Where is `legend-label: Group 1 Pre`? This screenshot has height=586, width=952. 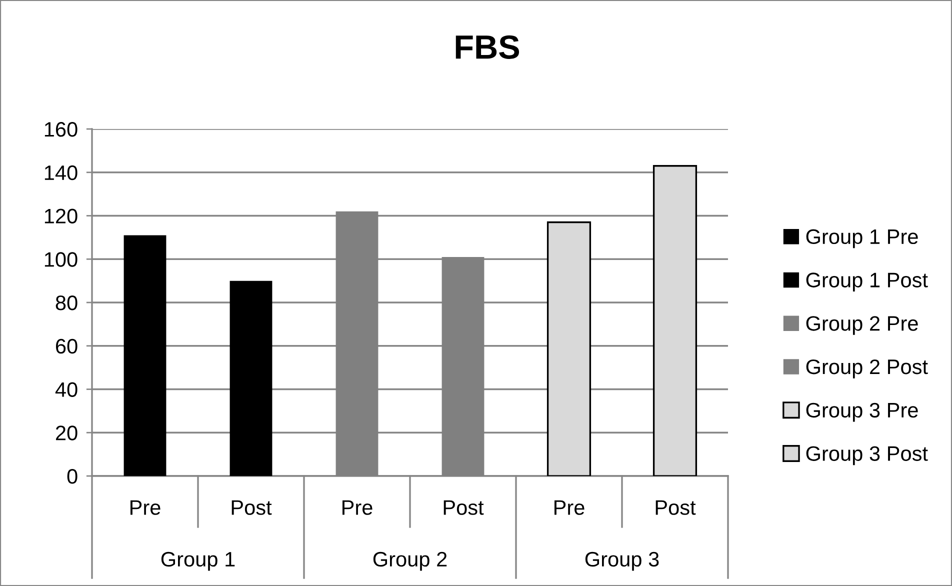 legend-label: Group 1 Pre is located at coordinates (862, 238).